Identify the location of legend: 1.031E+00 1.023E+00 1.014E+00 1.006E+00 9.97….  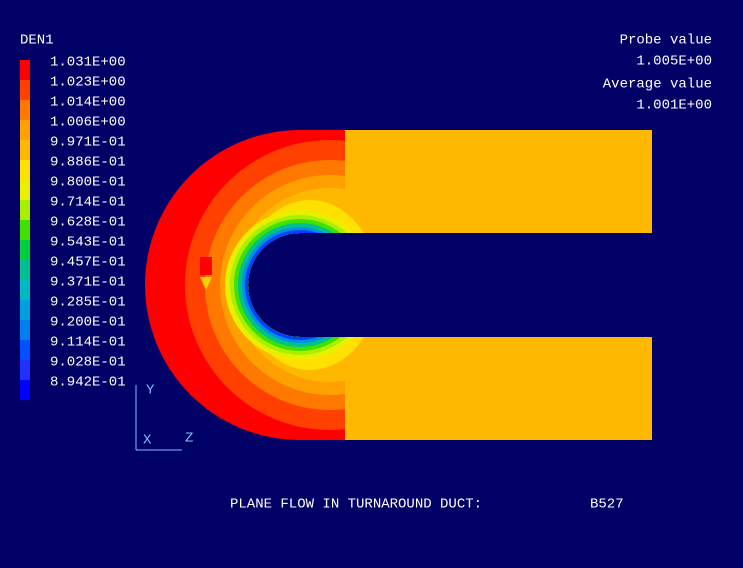
(73, 227).